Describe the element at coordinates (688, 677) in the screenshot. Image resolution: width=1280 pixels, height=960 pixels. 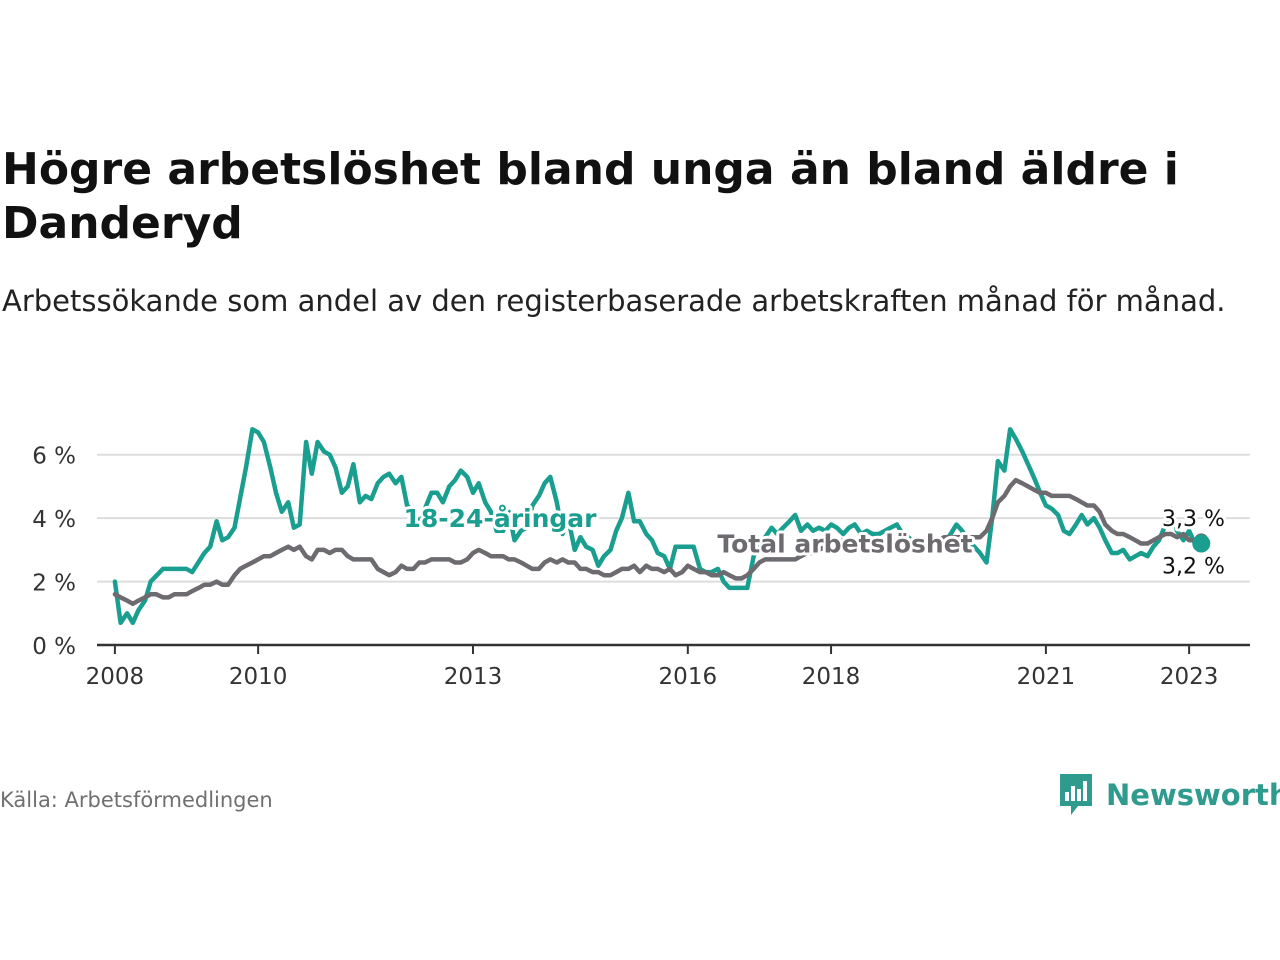
I see `x-tick-label: 2016` at that location.